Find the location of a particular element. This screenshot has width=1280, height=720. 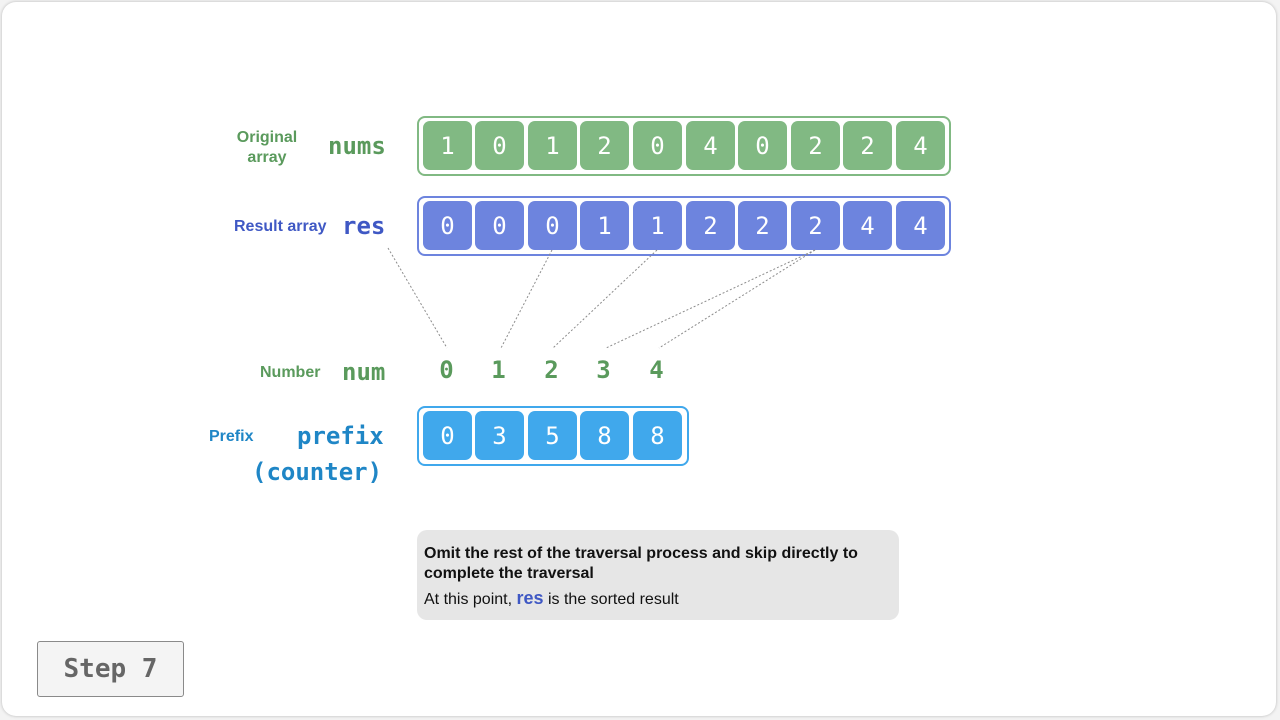

prefix-cell: 0 is located at coordinates (447, 435).